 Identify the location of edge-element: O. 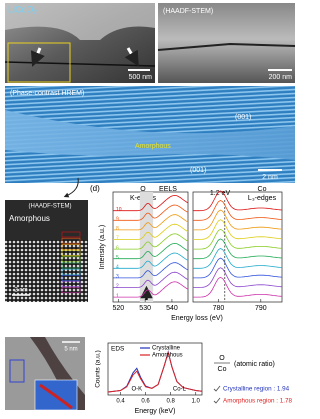
(143, 189).